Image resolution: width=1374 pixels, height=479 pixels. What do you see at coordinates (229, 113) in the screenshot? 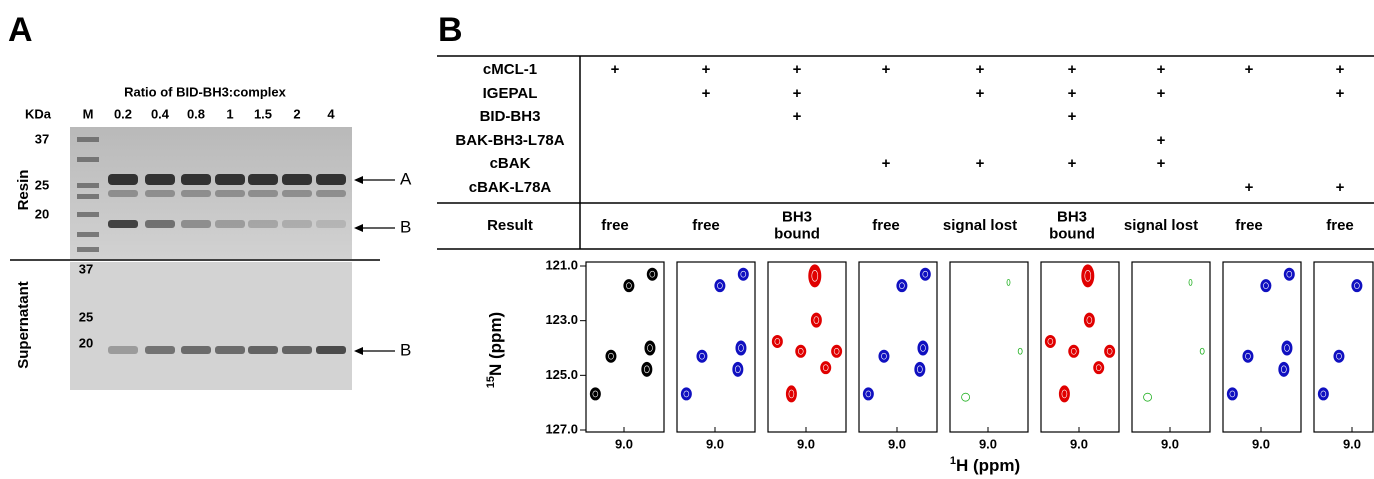
I see `lane-label: 1` at bounding box center [229, 113].